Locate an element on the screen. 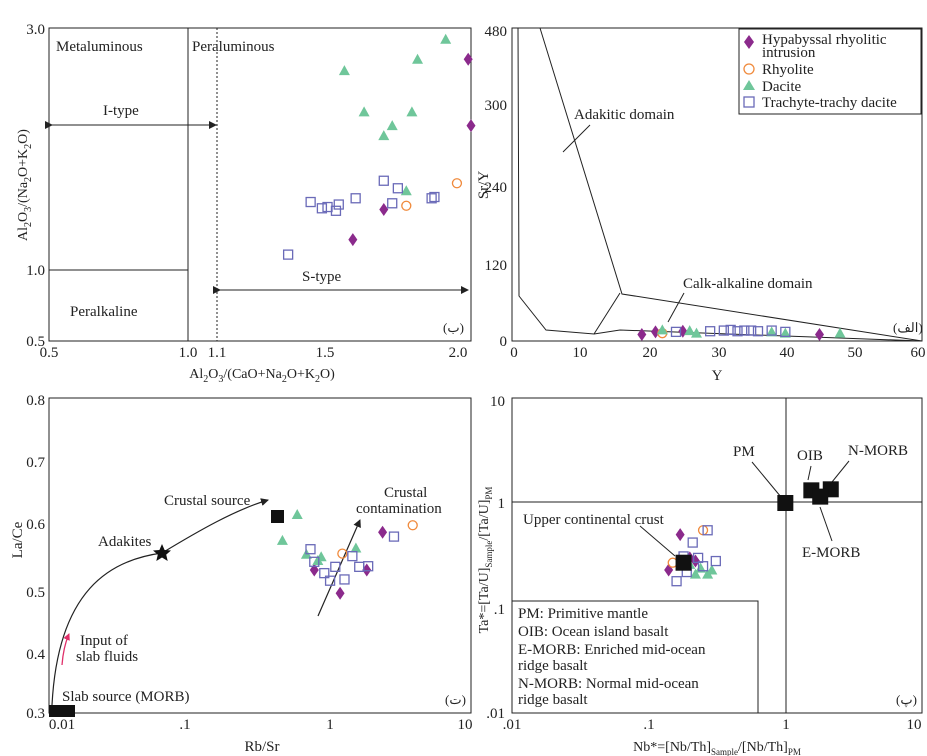 This screenshot has height=756, width=927. panel-d-oib-pointer is located at coordinates (809, 473).